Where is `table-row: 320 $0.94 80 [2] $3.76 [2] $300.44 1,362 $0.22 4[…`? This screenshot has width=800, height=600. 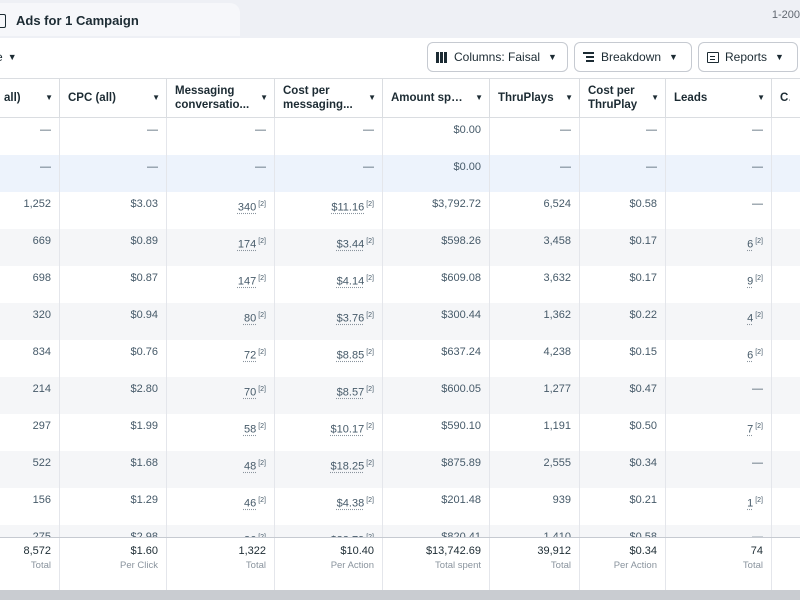 table-row: 320 $0.94 80 [2] $3.76 [2] $300.44 1,362 $0.22 4[… is located at coordinates (400, 321).